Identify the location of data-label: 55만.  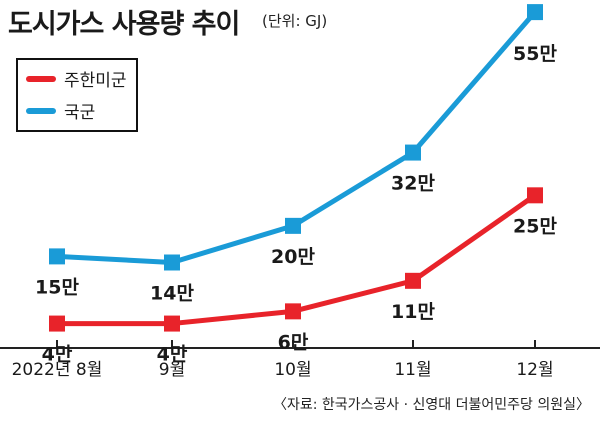
(535, 54).